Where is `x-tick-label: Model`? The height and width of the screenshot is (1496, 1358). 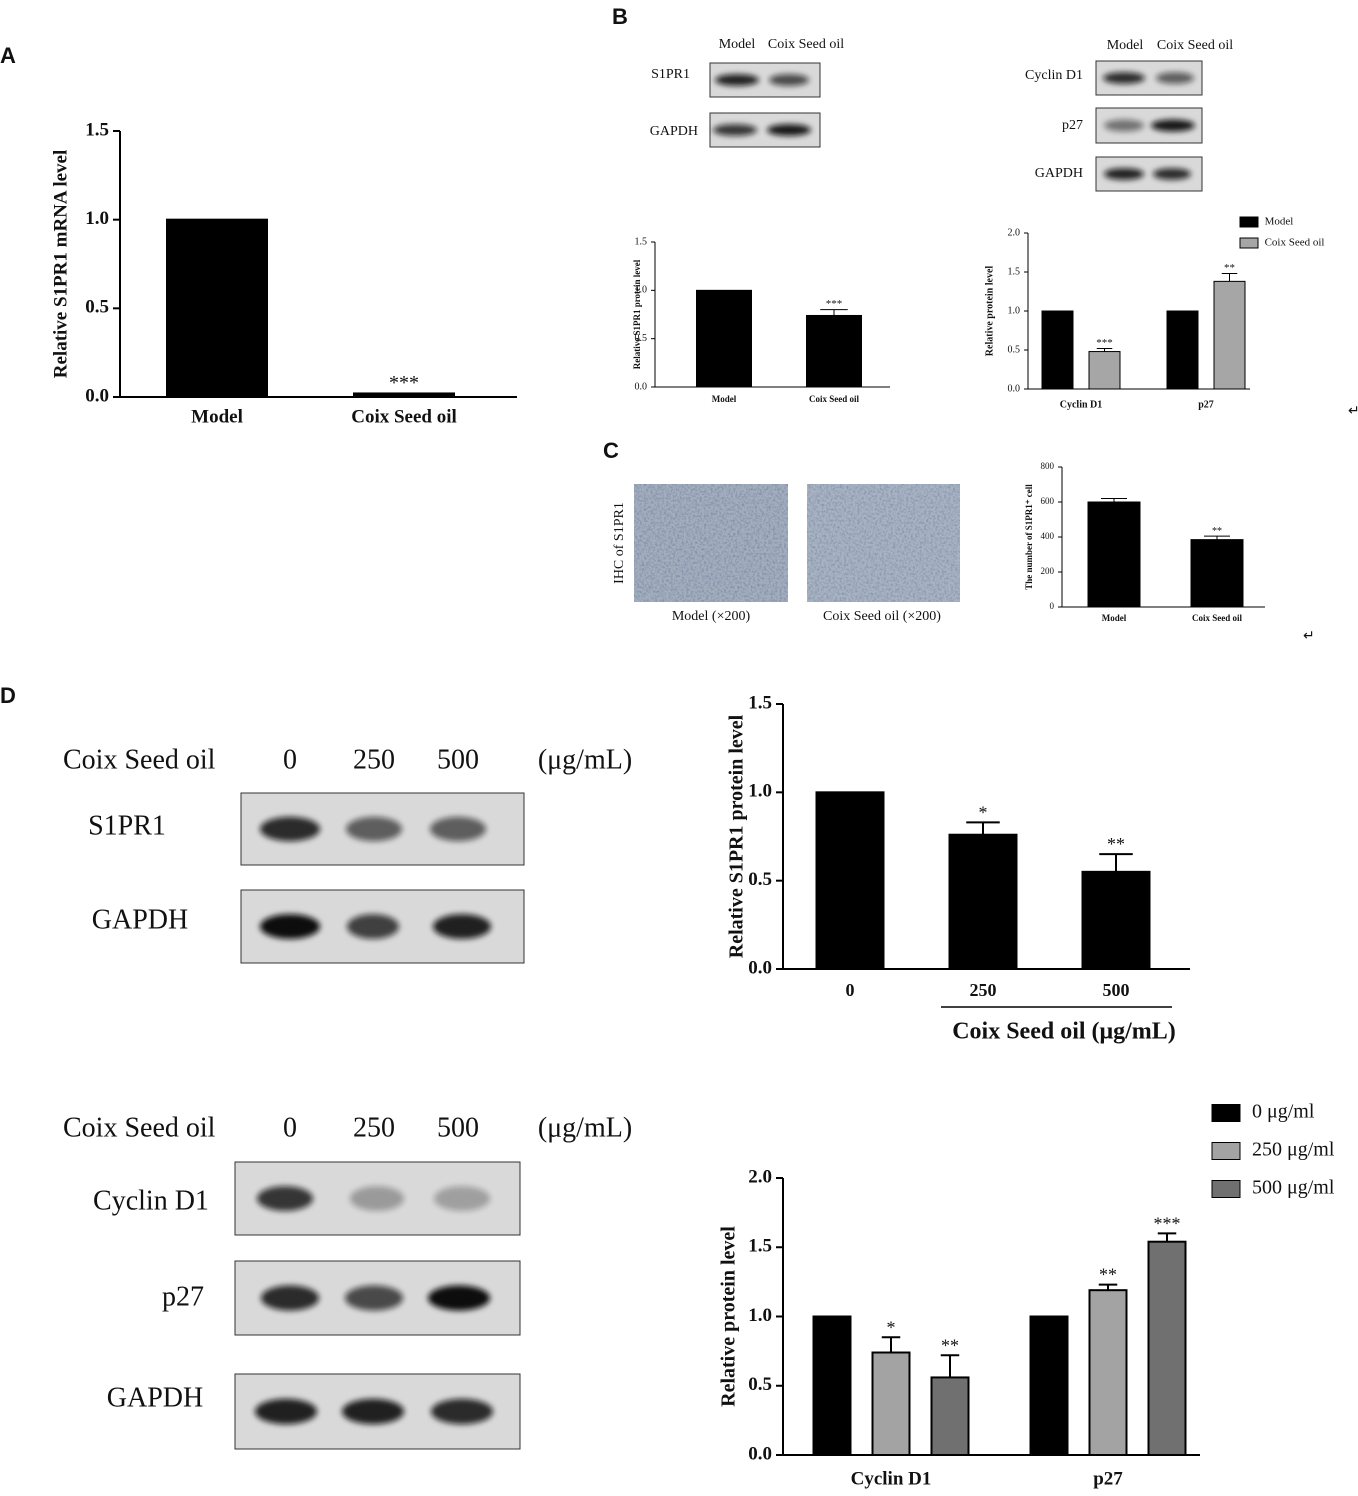
x-tick-label: Model is located at coordinates (217, 416).